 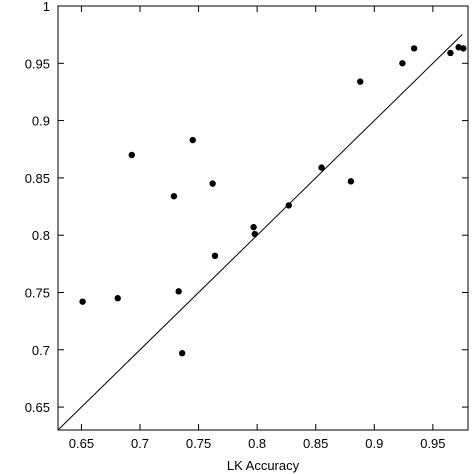 I want to click on y-tick-label: 0.75, so click(x=37, y=292).